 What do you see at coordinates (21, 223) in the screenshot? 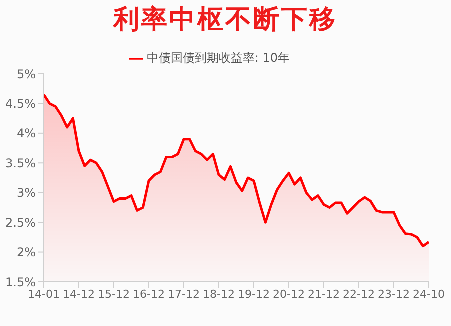
I see `y-tick-label: 2.5%` at bounding box center [21, 223].